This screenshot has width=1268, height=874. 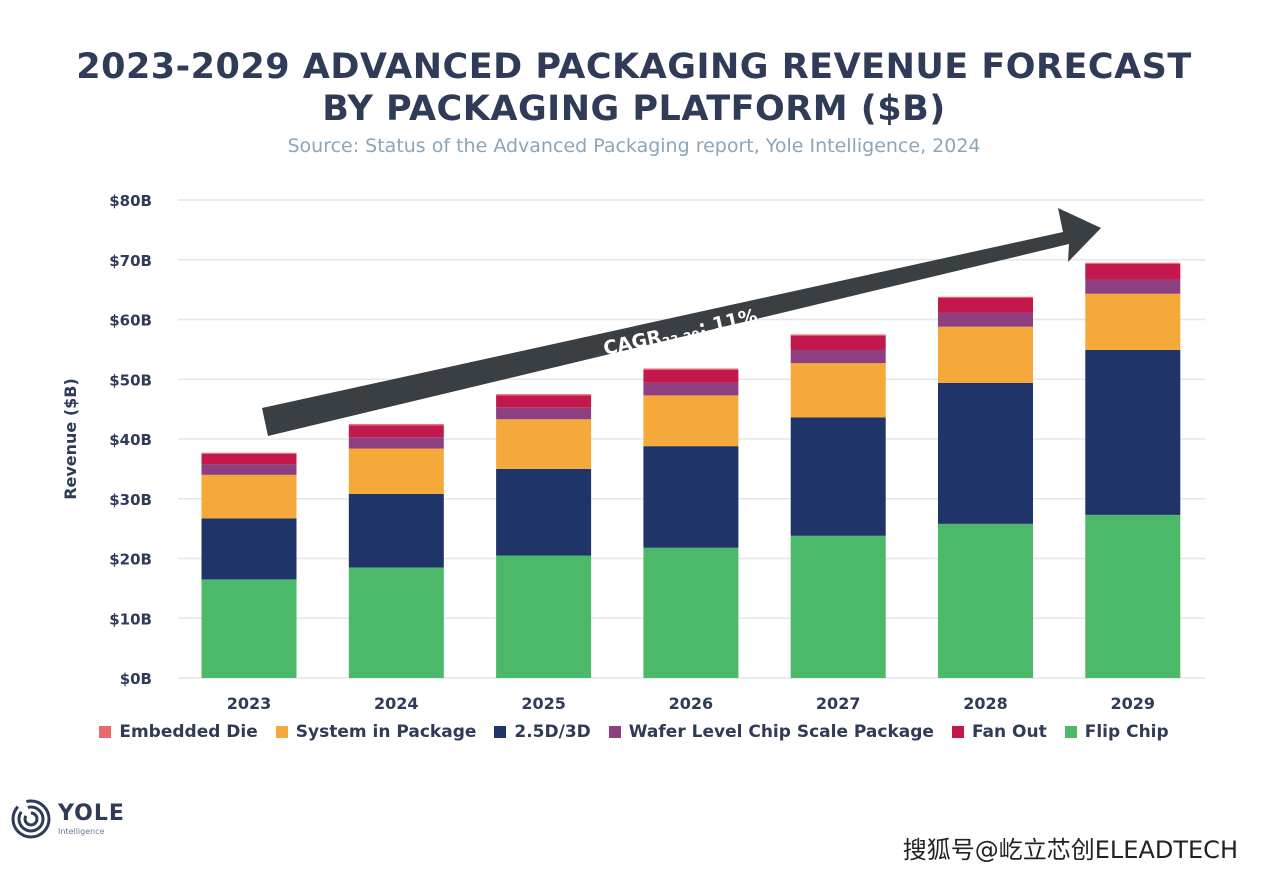 What do you see at coordinates (130, 321) in the screenshot?
I see `y-tick-label: $60B` at bounding box center [130, 321].